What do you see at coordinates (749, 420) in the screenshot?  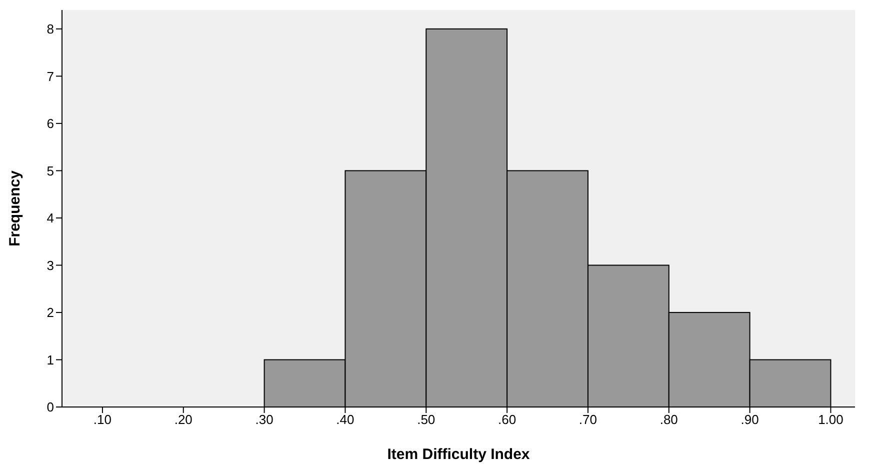 I see `x-tick-label: .90` at bounding box center [749, 420].